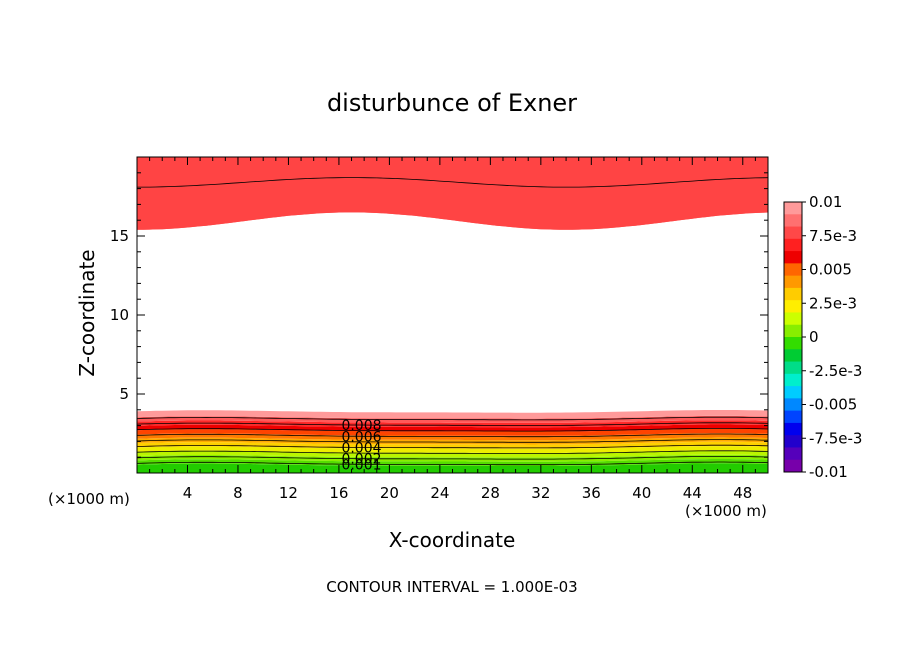  I want to click on x-tick-label: 44, so click(692, 493).